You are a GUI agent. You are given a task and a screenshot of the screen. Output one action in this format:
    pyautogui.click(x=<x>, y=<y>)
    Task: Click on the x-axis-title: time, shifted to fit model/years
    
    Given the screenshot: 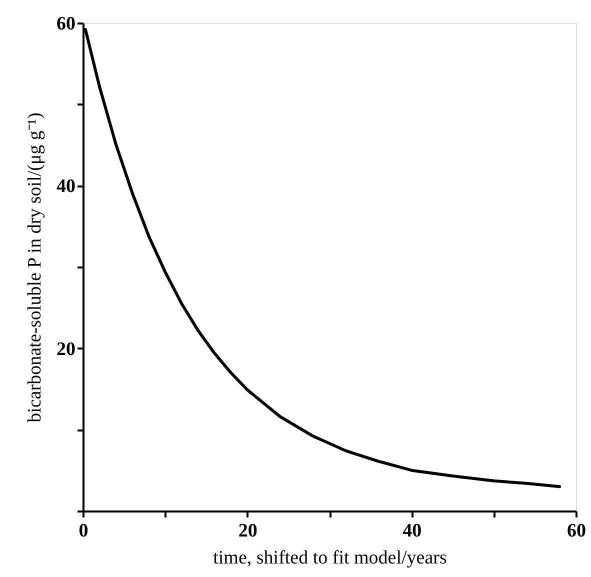 What is the action you would take?
    pyautogui.click(x=330, y=558)
    